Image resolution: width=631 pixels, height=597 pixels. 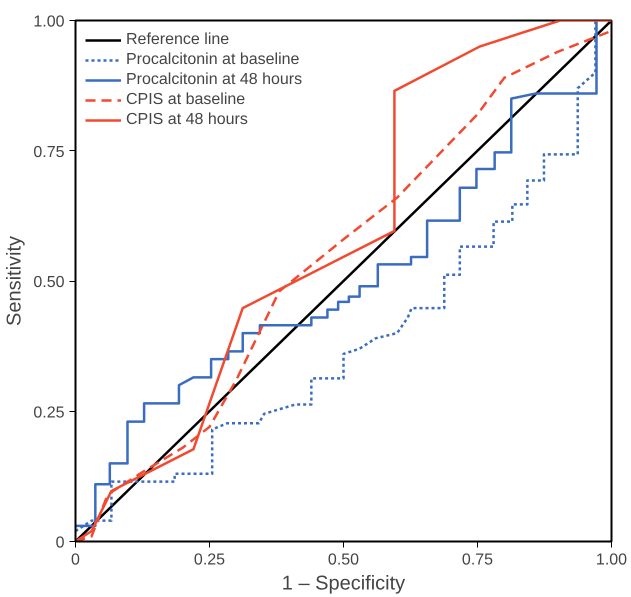 What do you see at coordinates (210, 560) in the screenshot?
I see `x-tick-label: 0.25` at bounding box center [210, 560].